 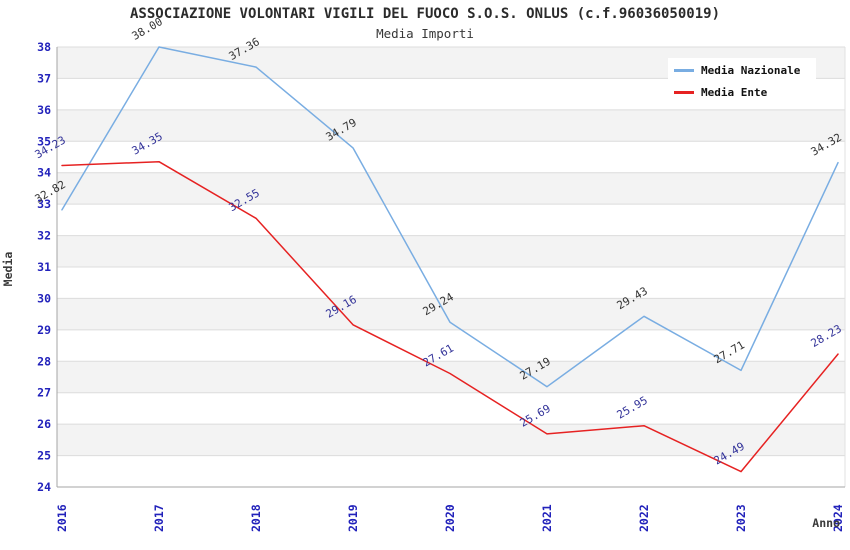 I want to click on y-tick-label: 24, so click(x=44, y=487).